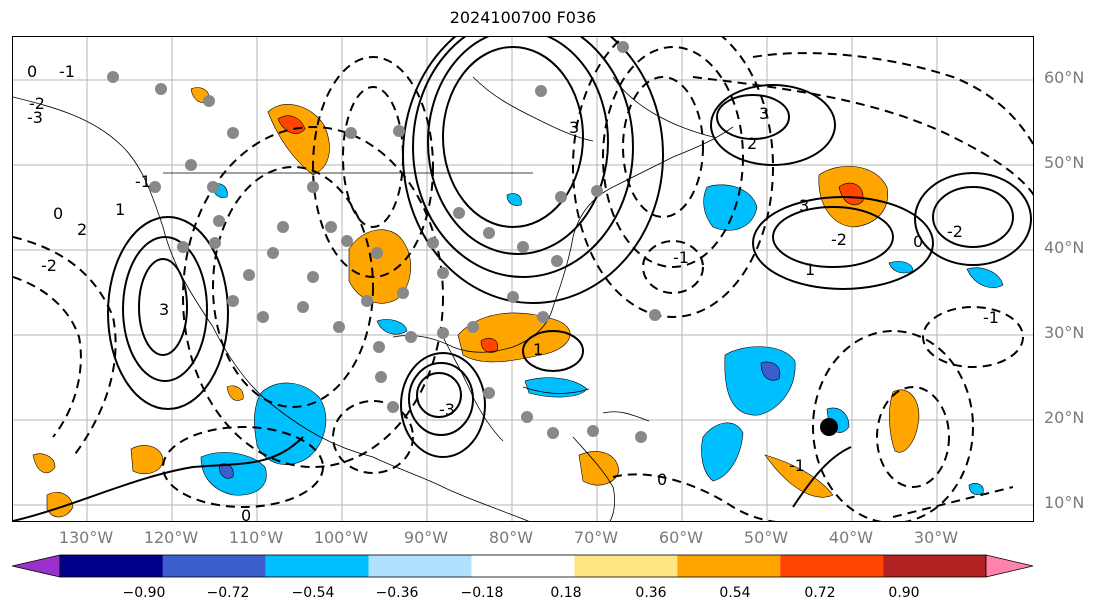 The width and height of the screenshot is (1105, 615). Describe the element at coordinates (228, 593) in the screenshot. I see `colorbar-tick: −0.72` at that location.